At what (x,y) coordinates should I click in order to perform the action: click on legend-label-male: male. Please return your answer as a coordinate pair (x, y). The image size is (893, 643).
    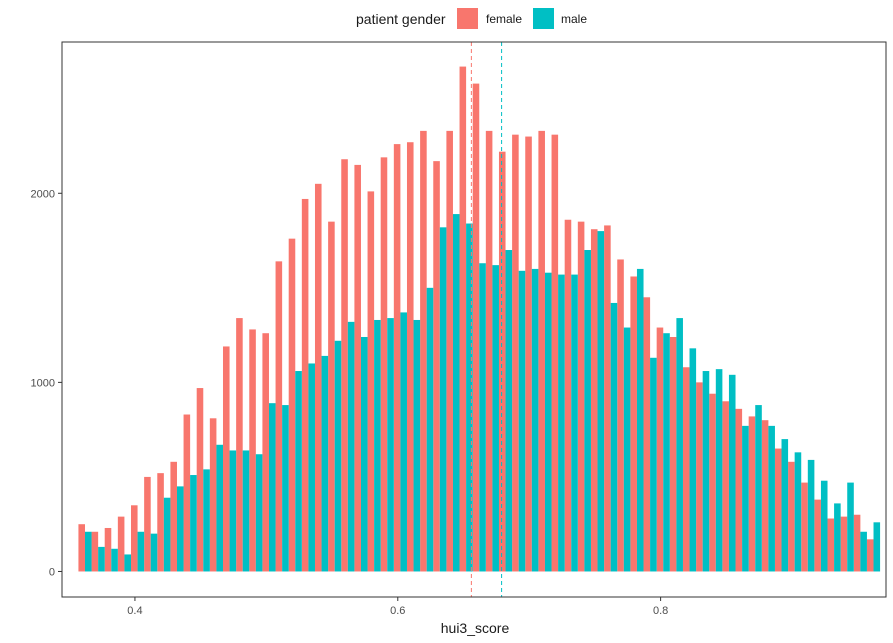
    Looking at the image, I should click on (574, 19).